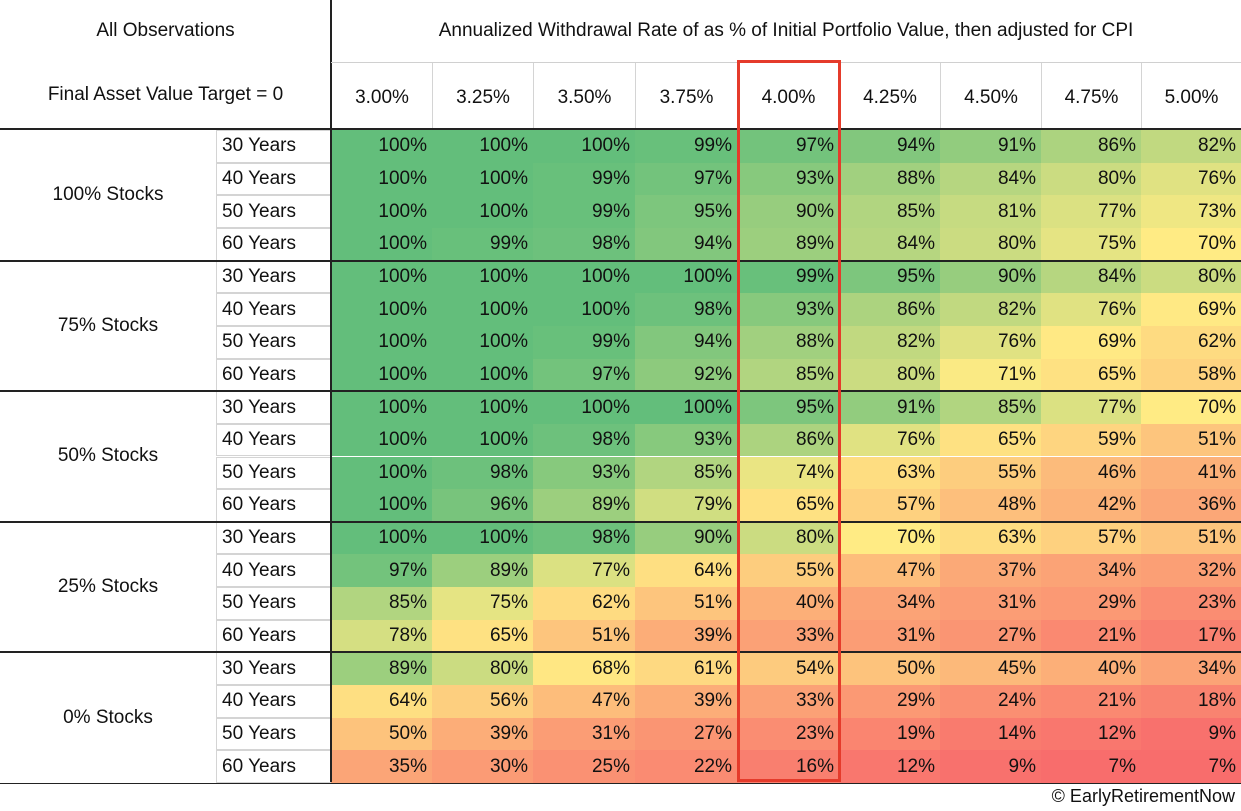  Describe the element at coordinates (1191, 701) in the screenshot. I see `data-cell: 18%` at that location.